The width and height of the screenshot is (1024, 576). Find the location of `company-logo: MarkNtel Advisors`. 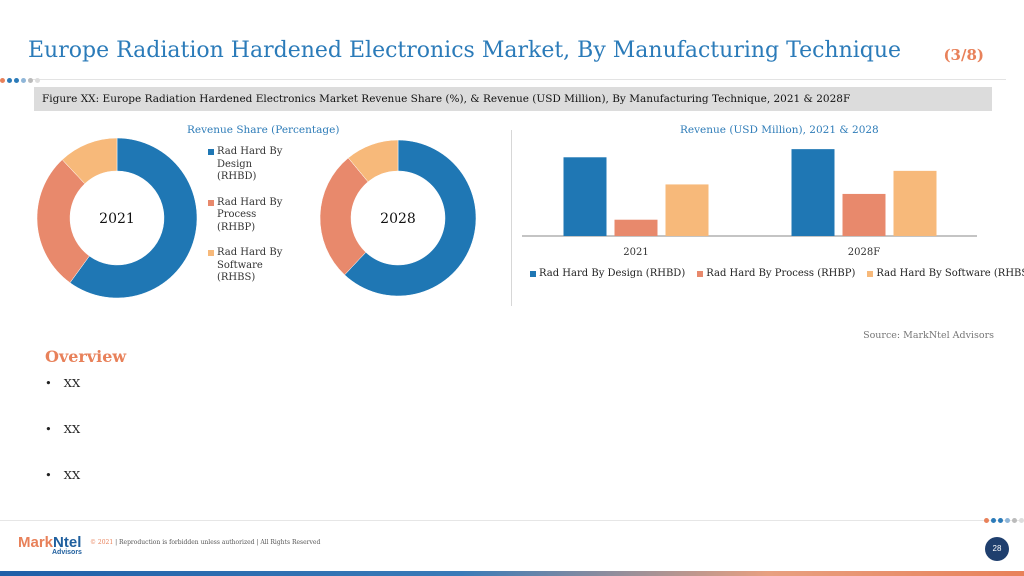

company-logo: MarkNtel Advisors is located at coordinates (50, 545).